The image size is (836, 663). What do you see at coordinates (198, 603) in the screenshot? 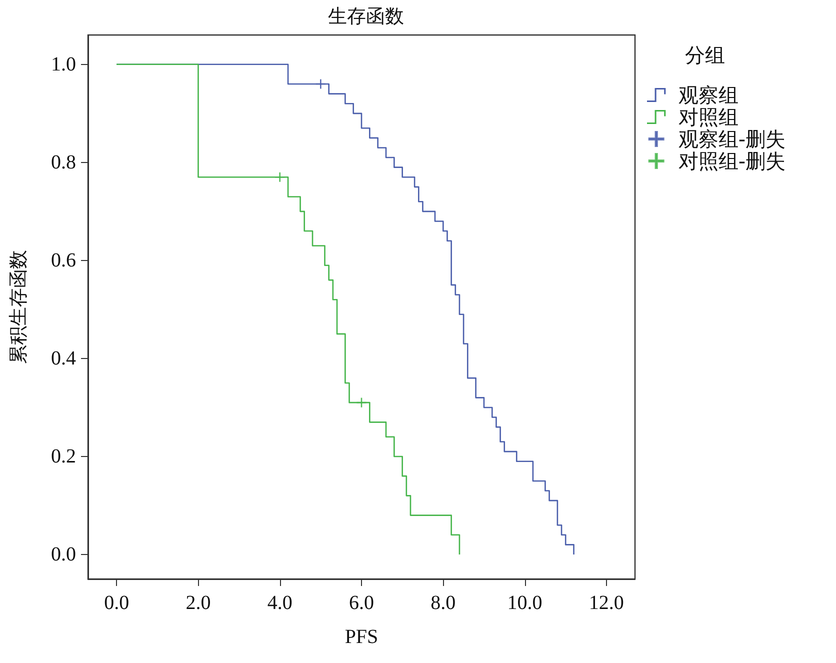
I see `x-tick-label: 2.0` at bounding box center [198, 603].